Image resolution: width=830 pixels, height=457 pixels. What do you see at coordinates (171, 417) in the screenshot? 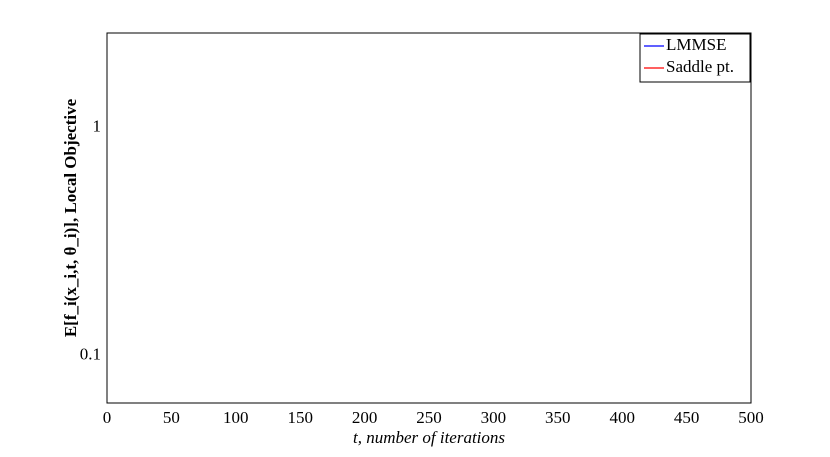
I see `x-tick-label: 50` at bounding box center [171, 417].